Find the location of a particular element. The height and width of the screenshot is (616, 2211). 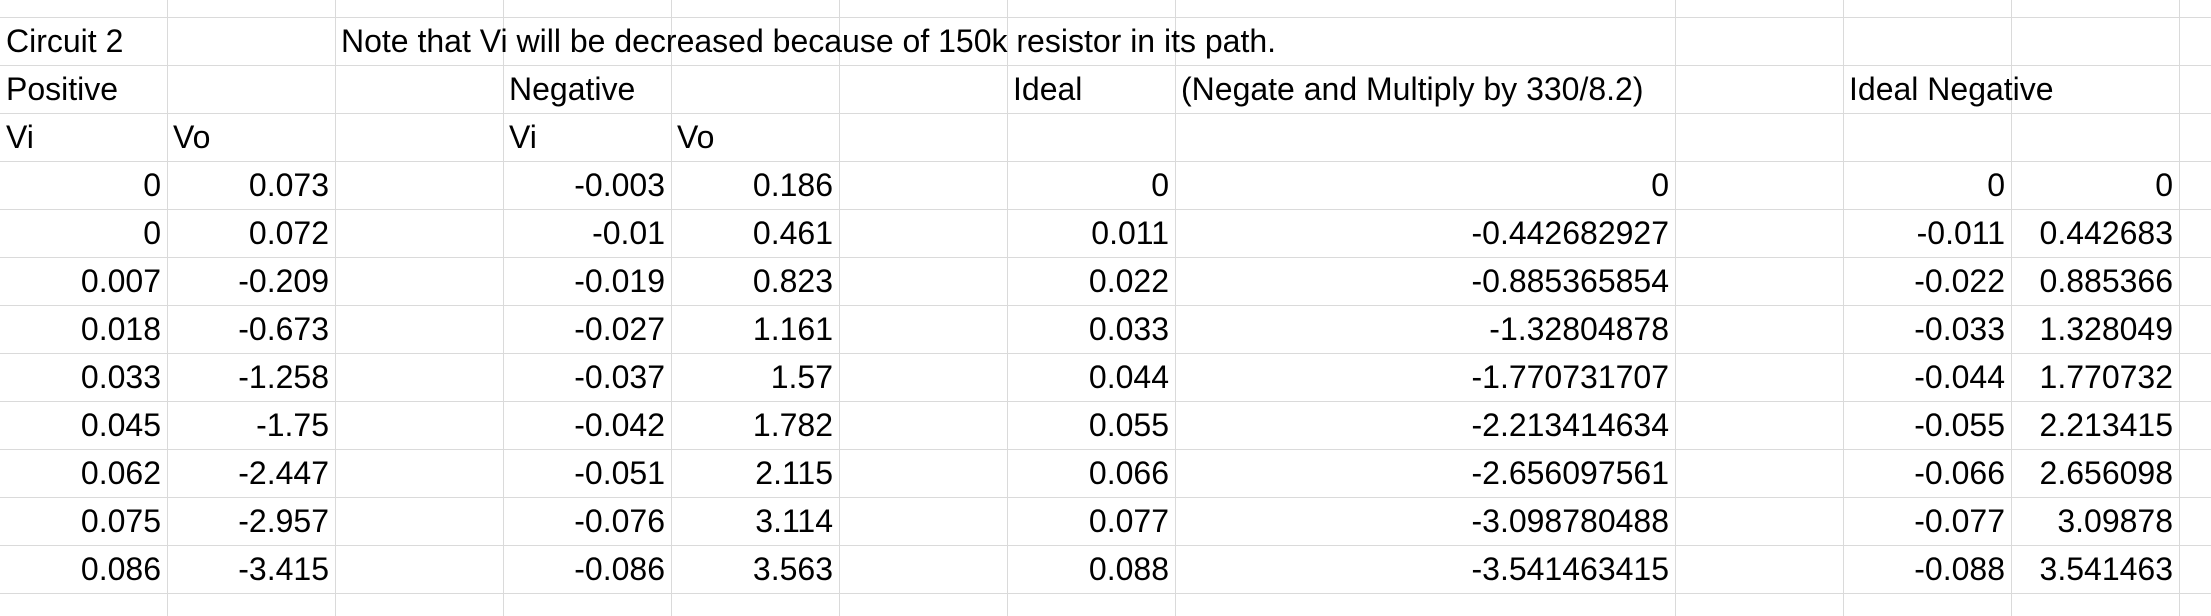

cell-neg-vi: -0.076 is located at coordinates (619, 521).